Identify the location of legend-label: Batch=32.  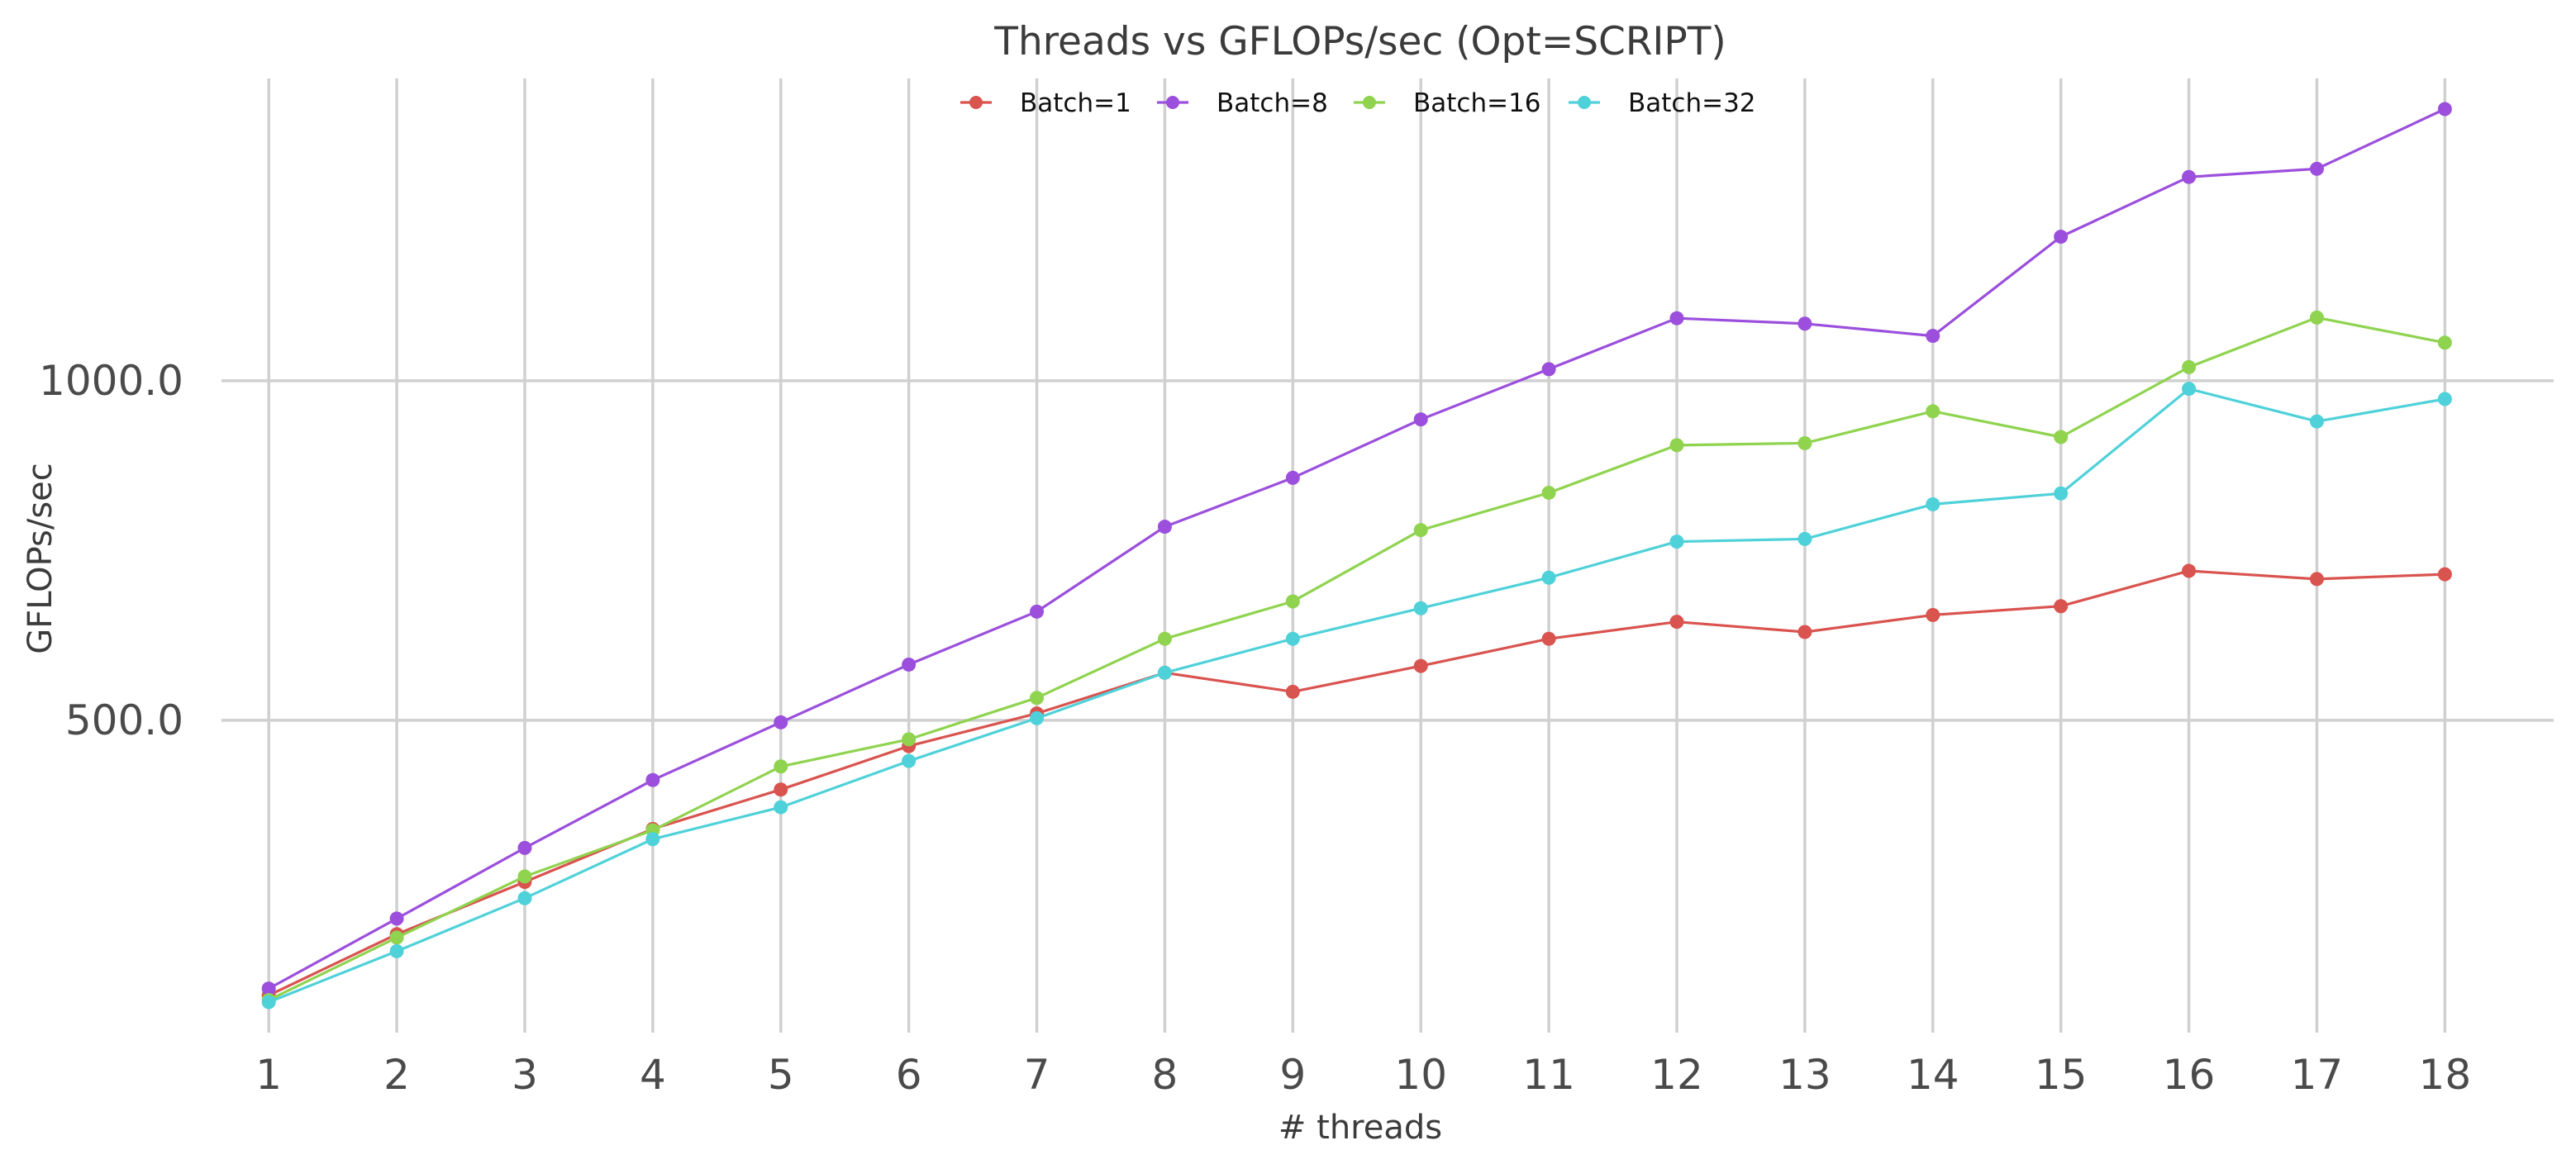
(1692, 103).